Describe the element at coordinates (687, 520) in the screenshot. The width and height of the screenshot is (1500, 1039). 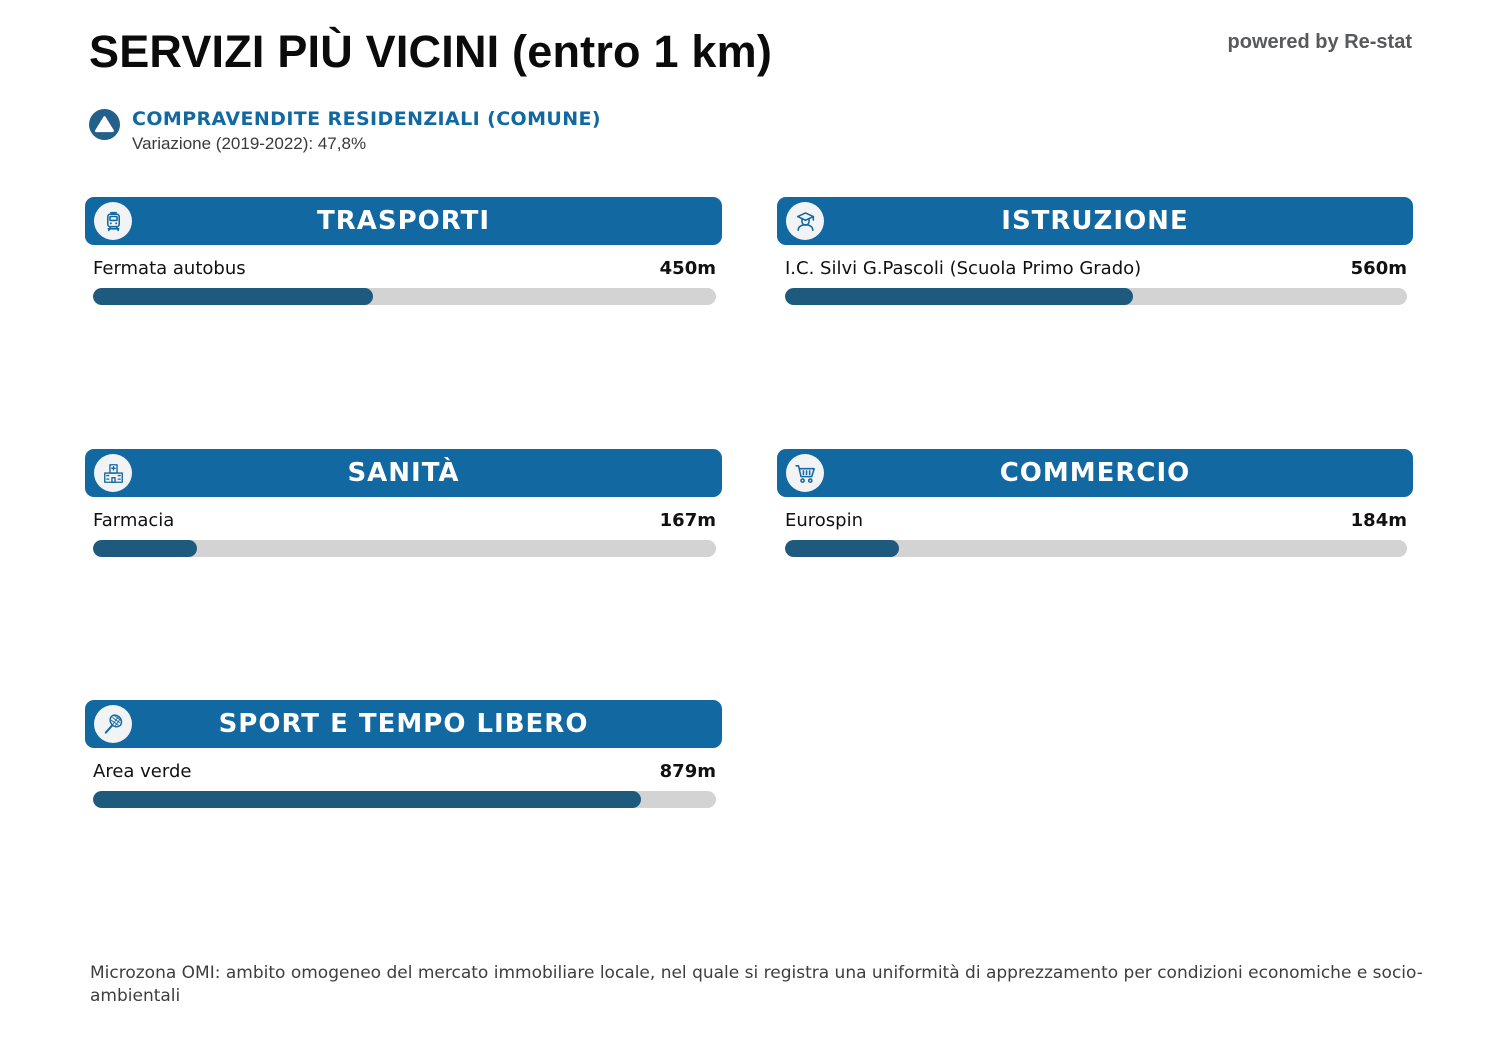
I see `item-distance: 167m` at that location.